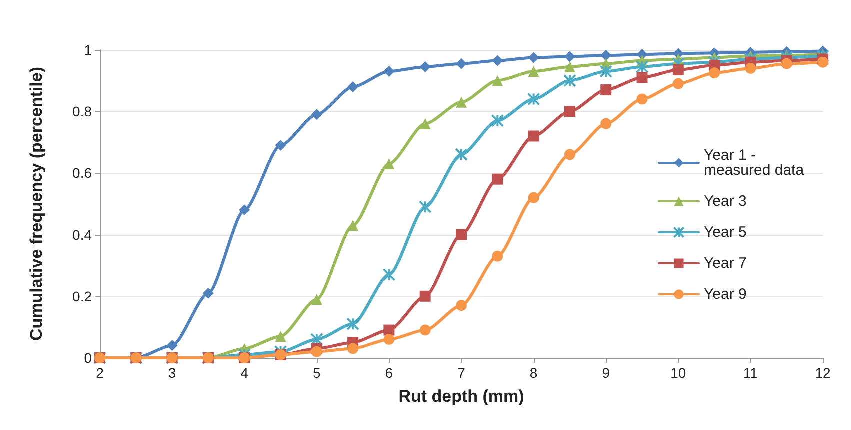 Image resolution: width=851 pixels, height=430 pixels. What do you see at coordinates (750, 373) in the screenshot?
I see `x-tick-label: 11` at bounding box center [750, 373].